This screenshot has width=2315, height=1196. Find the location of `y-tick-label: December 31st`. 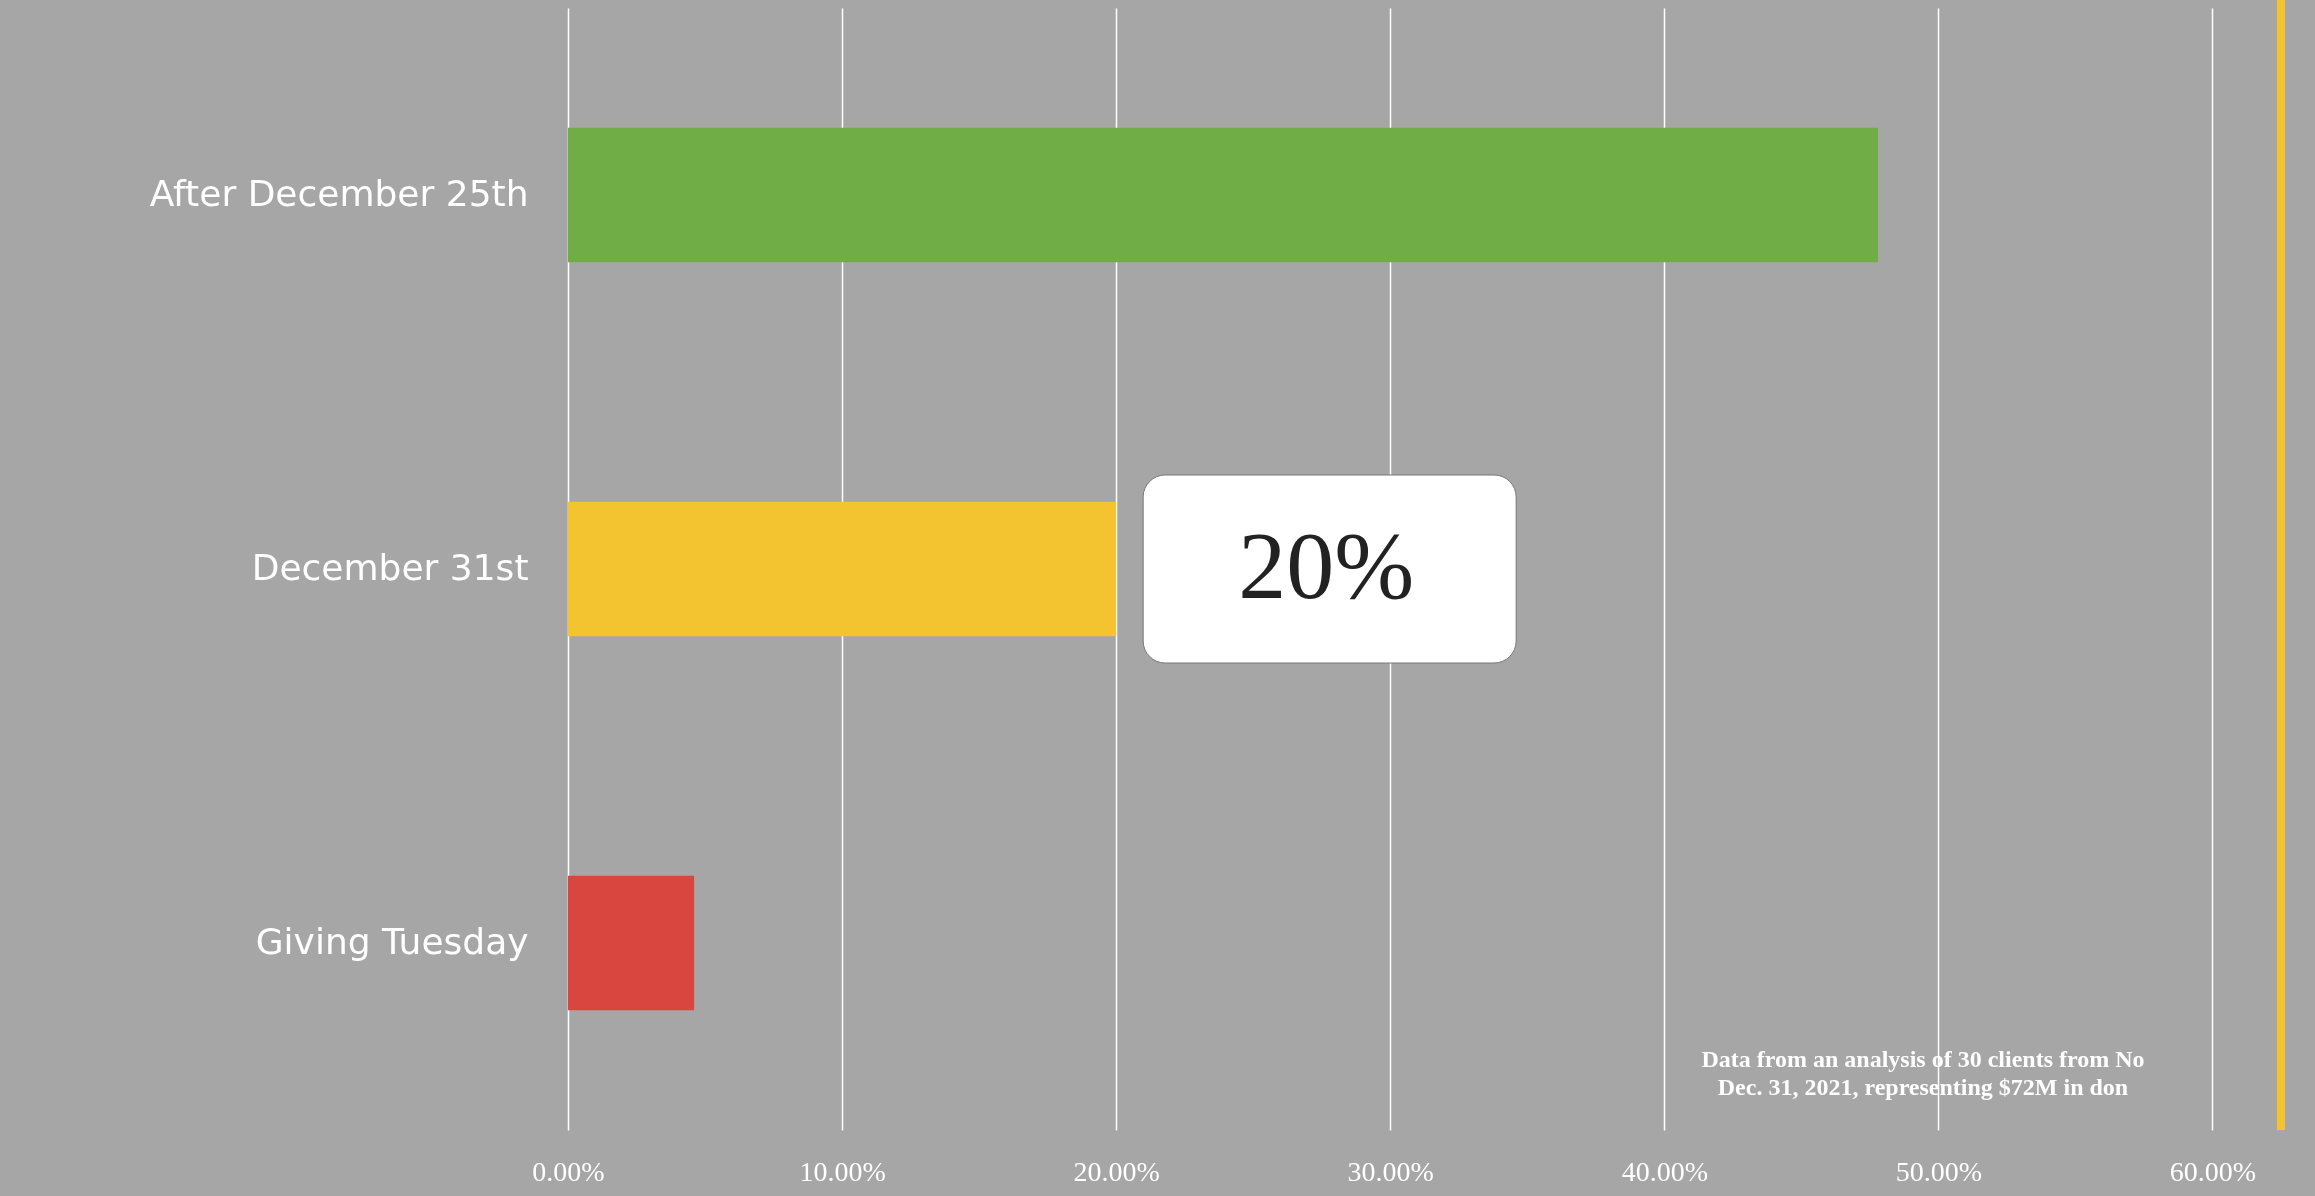

y-tick-label: December 31st is located at coordinates (390, 567).